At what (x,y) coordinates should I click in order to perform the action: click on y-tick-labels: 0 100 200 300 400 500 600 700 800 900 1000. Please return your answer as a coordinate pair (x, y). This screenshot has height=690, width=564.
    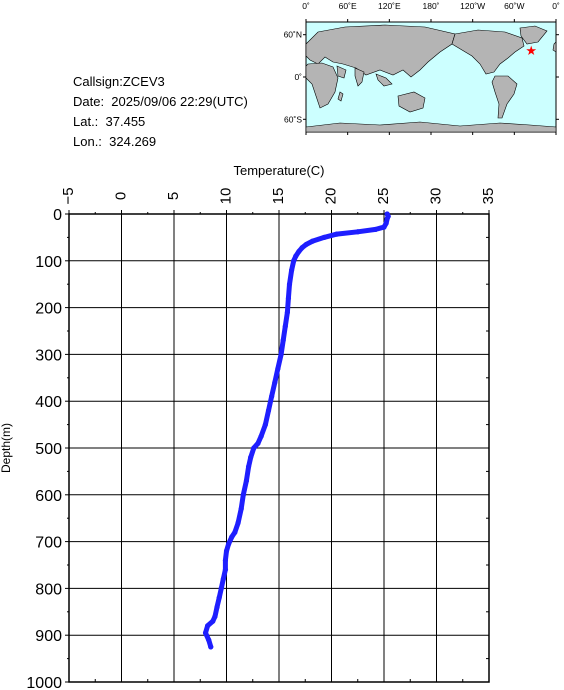
    Looking at the image, I should click on (44, 448).